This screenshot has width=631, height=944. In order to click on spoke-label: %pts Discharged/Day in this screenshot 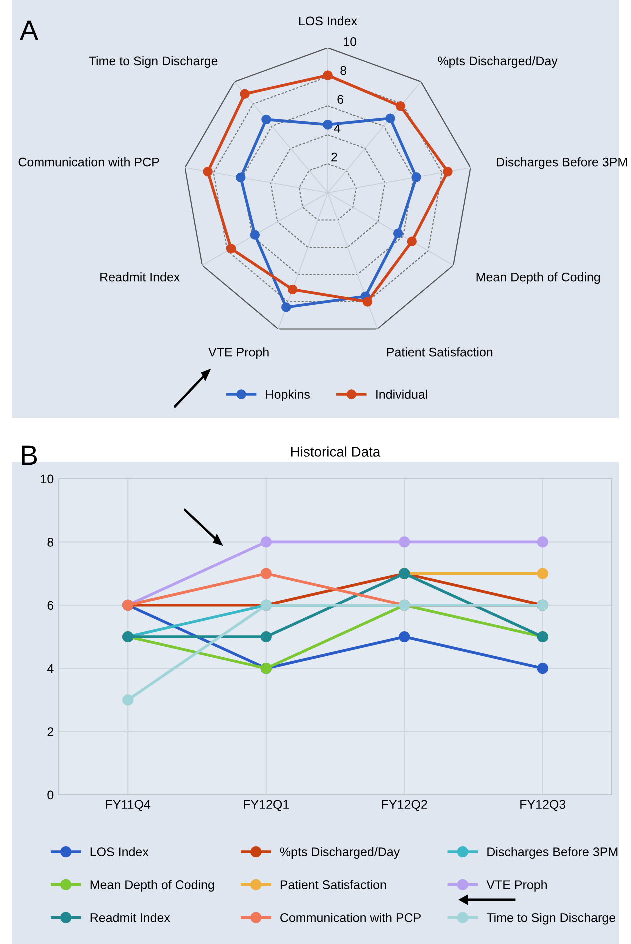, I will do `click(498, 62)`.